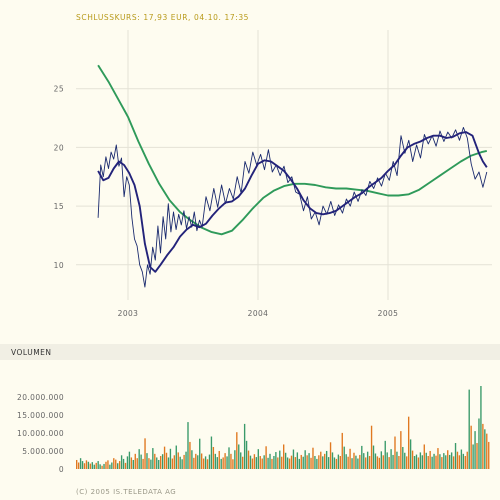 The width and height of the screenshot is (500, 500). Describe the element at coordinates (59, 147) in the screenshot. I see `y-tick-label: 20` at that location.